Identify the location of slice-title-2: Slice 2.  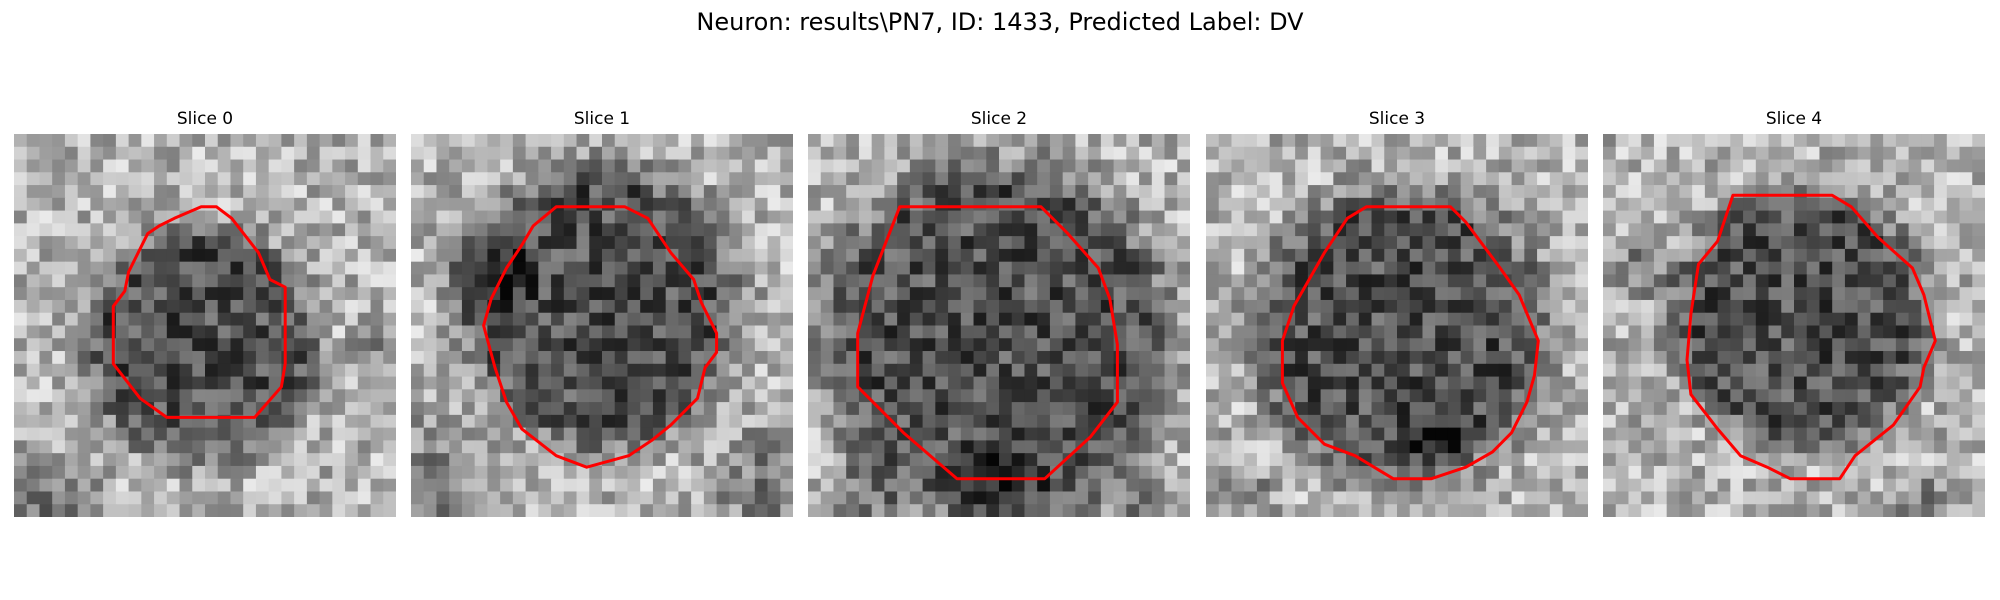
(999, 119).